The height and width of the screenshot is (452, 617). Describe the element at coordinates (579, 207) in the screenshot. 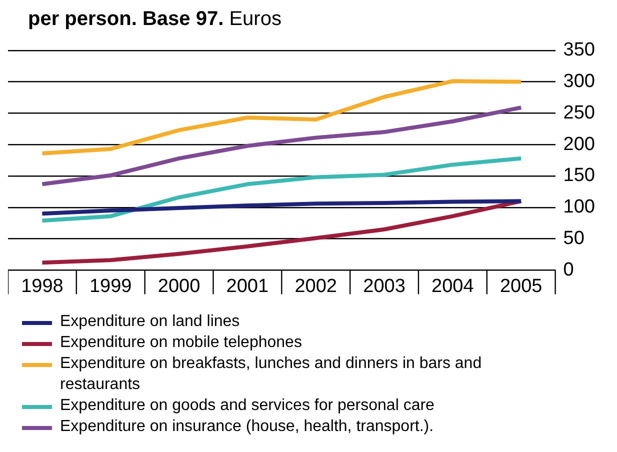

I see `y-tick-label: 100` at that location.